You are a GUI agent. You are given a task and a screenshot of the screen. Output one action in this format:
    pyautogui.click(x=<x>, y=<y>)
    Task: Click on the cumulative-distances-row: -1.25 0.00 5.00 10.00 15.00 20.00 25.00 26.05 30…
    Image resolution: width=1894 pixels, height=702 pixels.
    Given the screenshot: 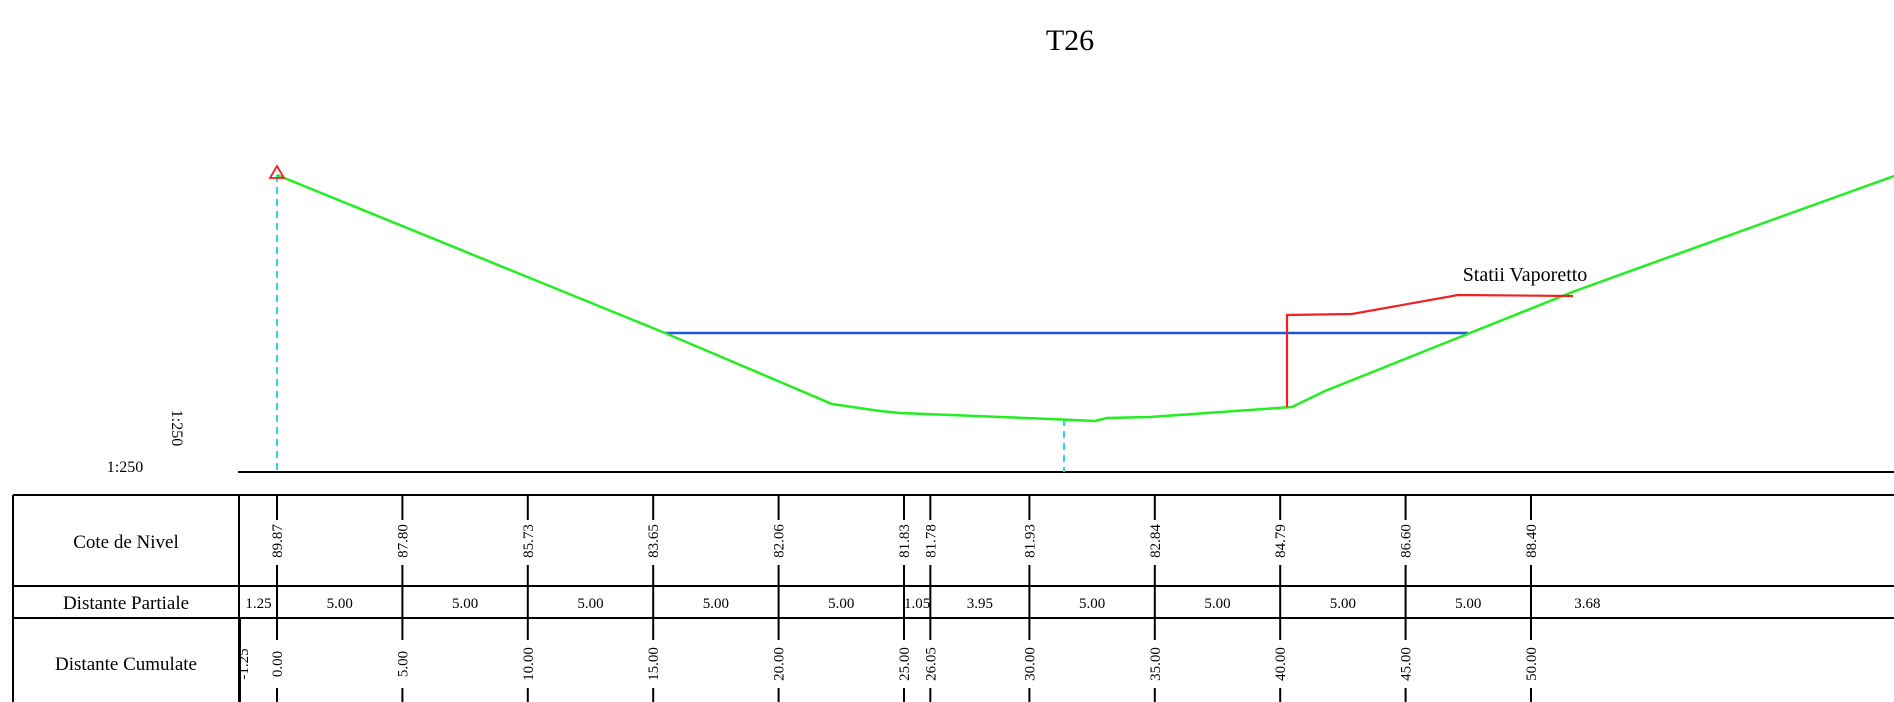 What is the action you would take?
    pyautogui.click(x=888, y=664)
    